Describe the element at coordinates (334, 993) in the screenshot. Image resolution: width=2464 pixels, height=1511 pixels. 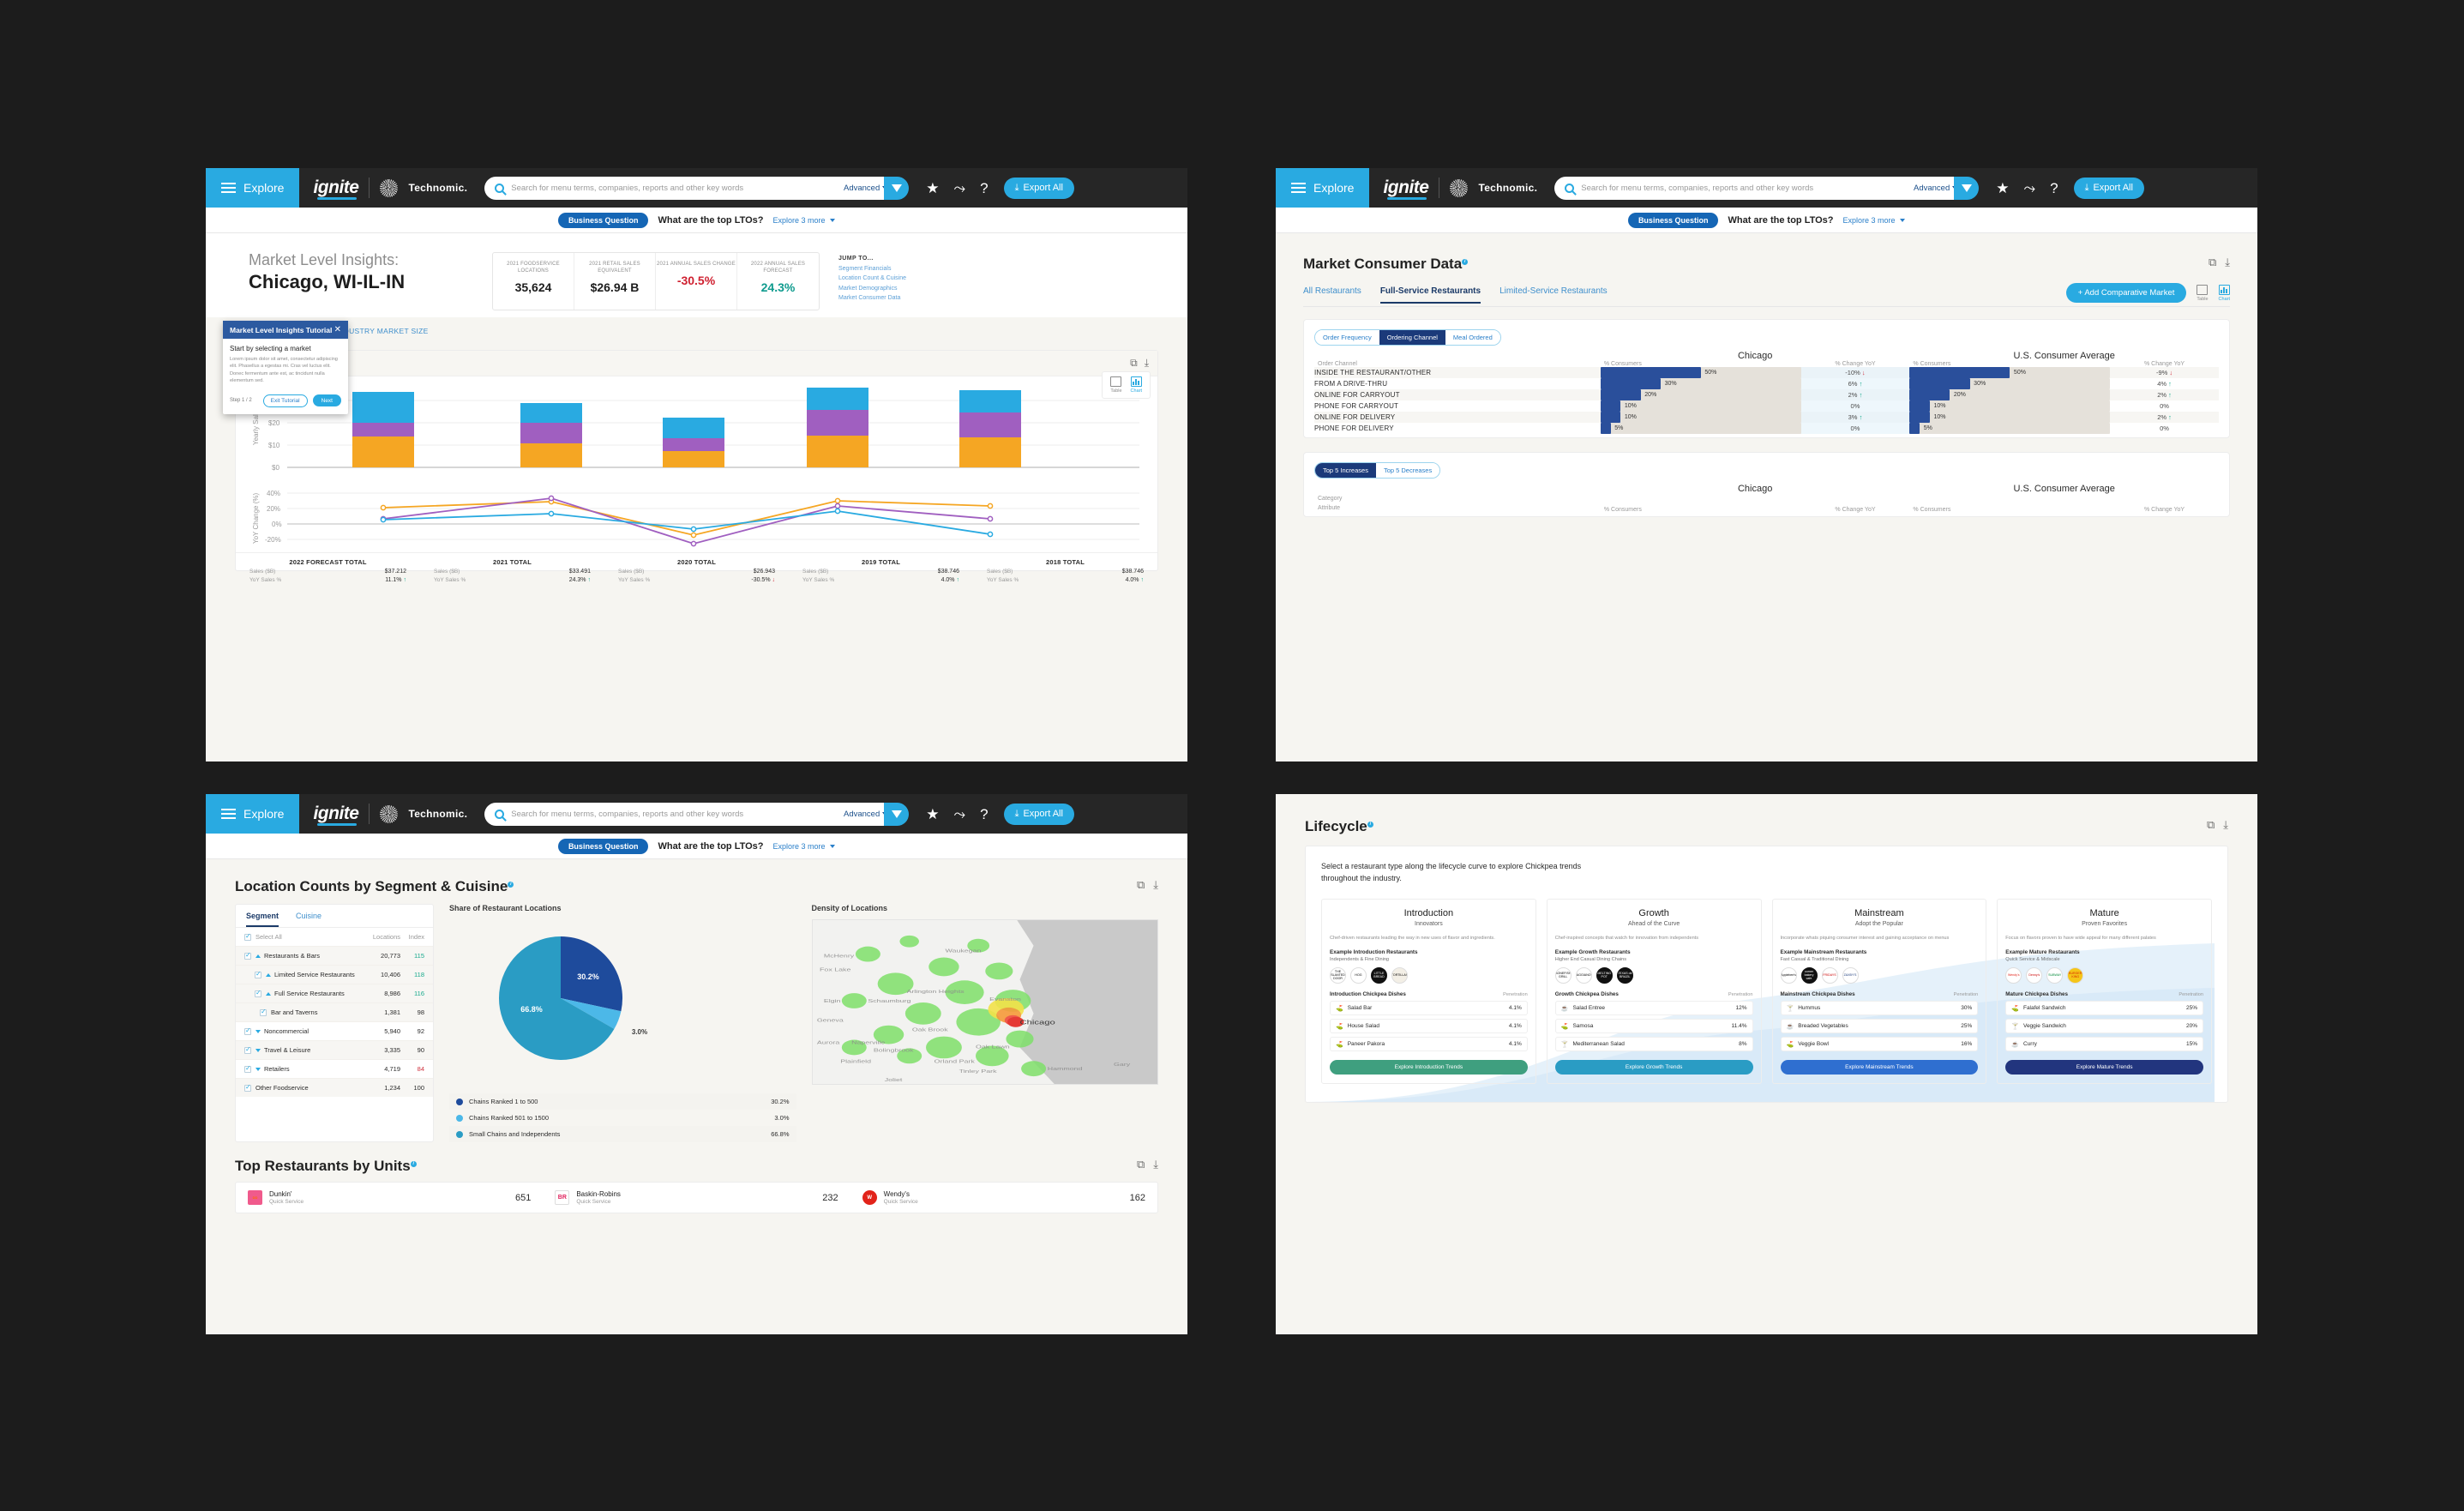
I see `list-item: Full Service Restaurants 8,986 116` at that location.